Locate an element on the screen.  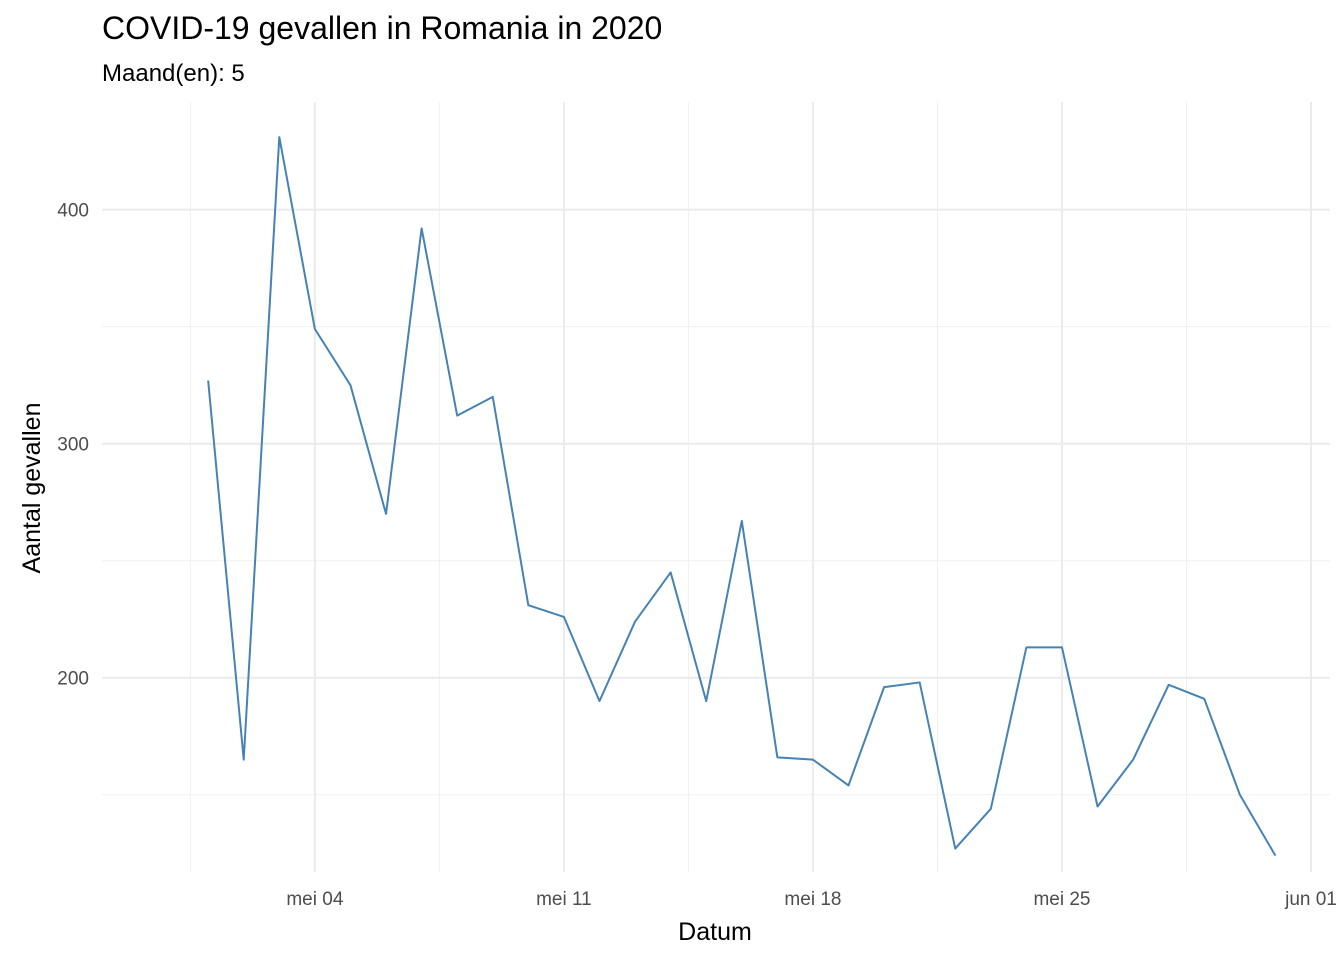
x-tick-label: mei 18 is located at coordinates (812, 899).